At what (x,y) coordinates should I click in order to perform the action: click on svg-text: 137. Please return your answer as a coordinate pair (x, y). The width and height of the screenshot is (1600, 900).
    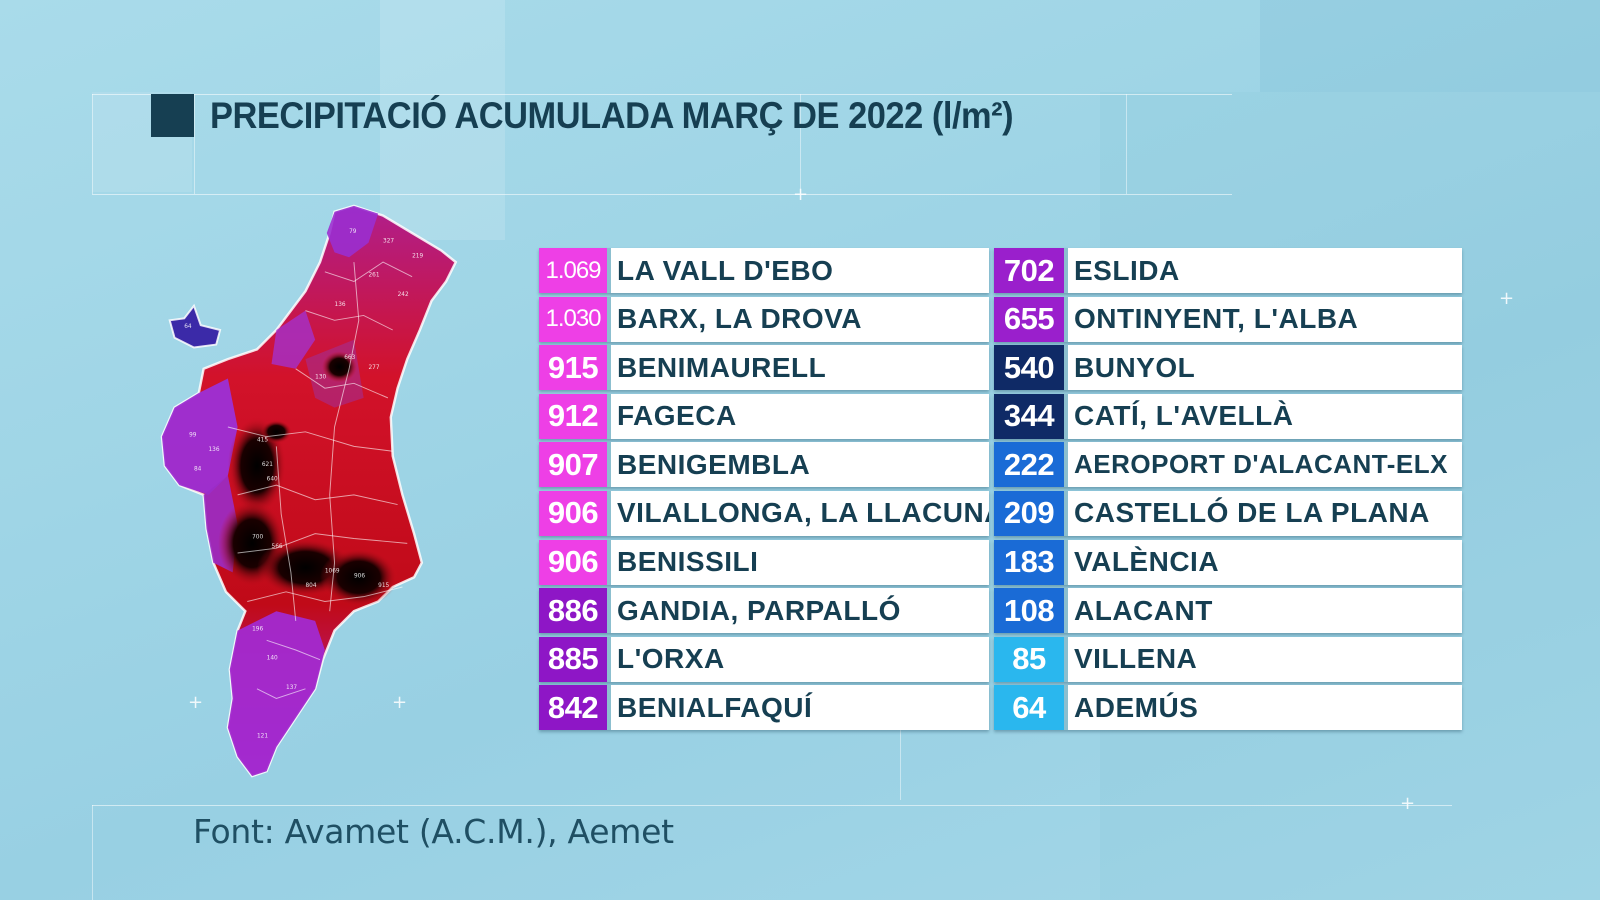
    Looking at the image, I should click on (291, 688).